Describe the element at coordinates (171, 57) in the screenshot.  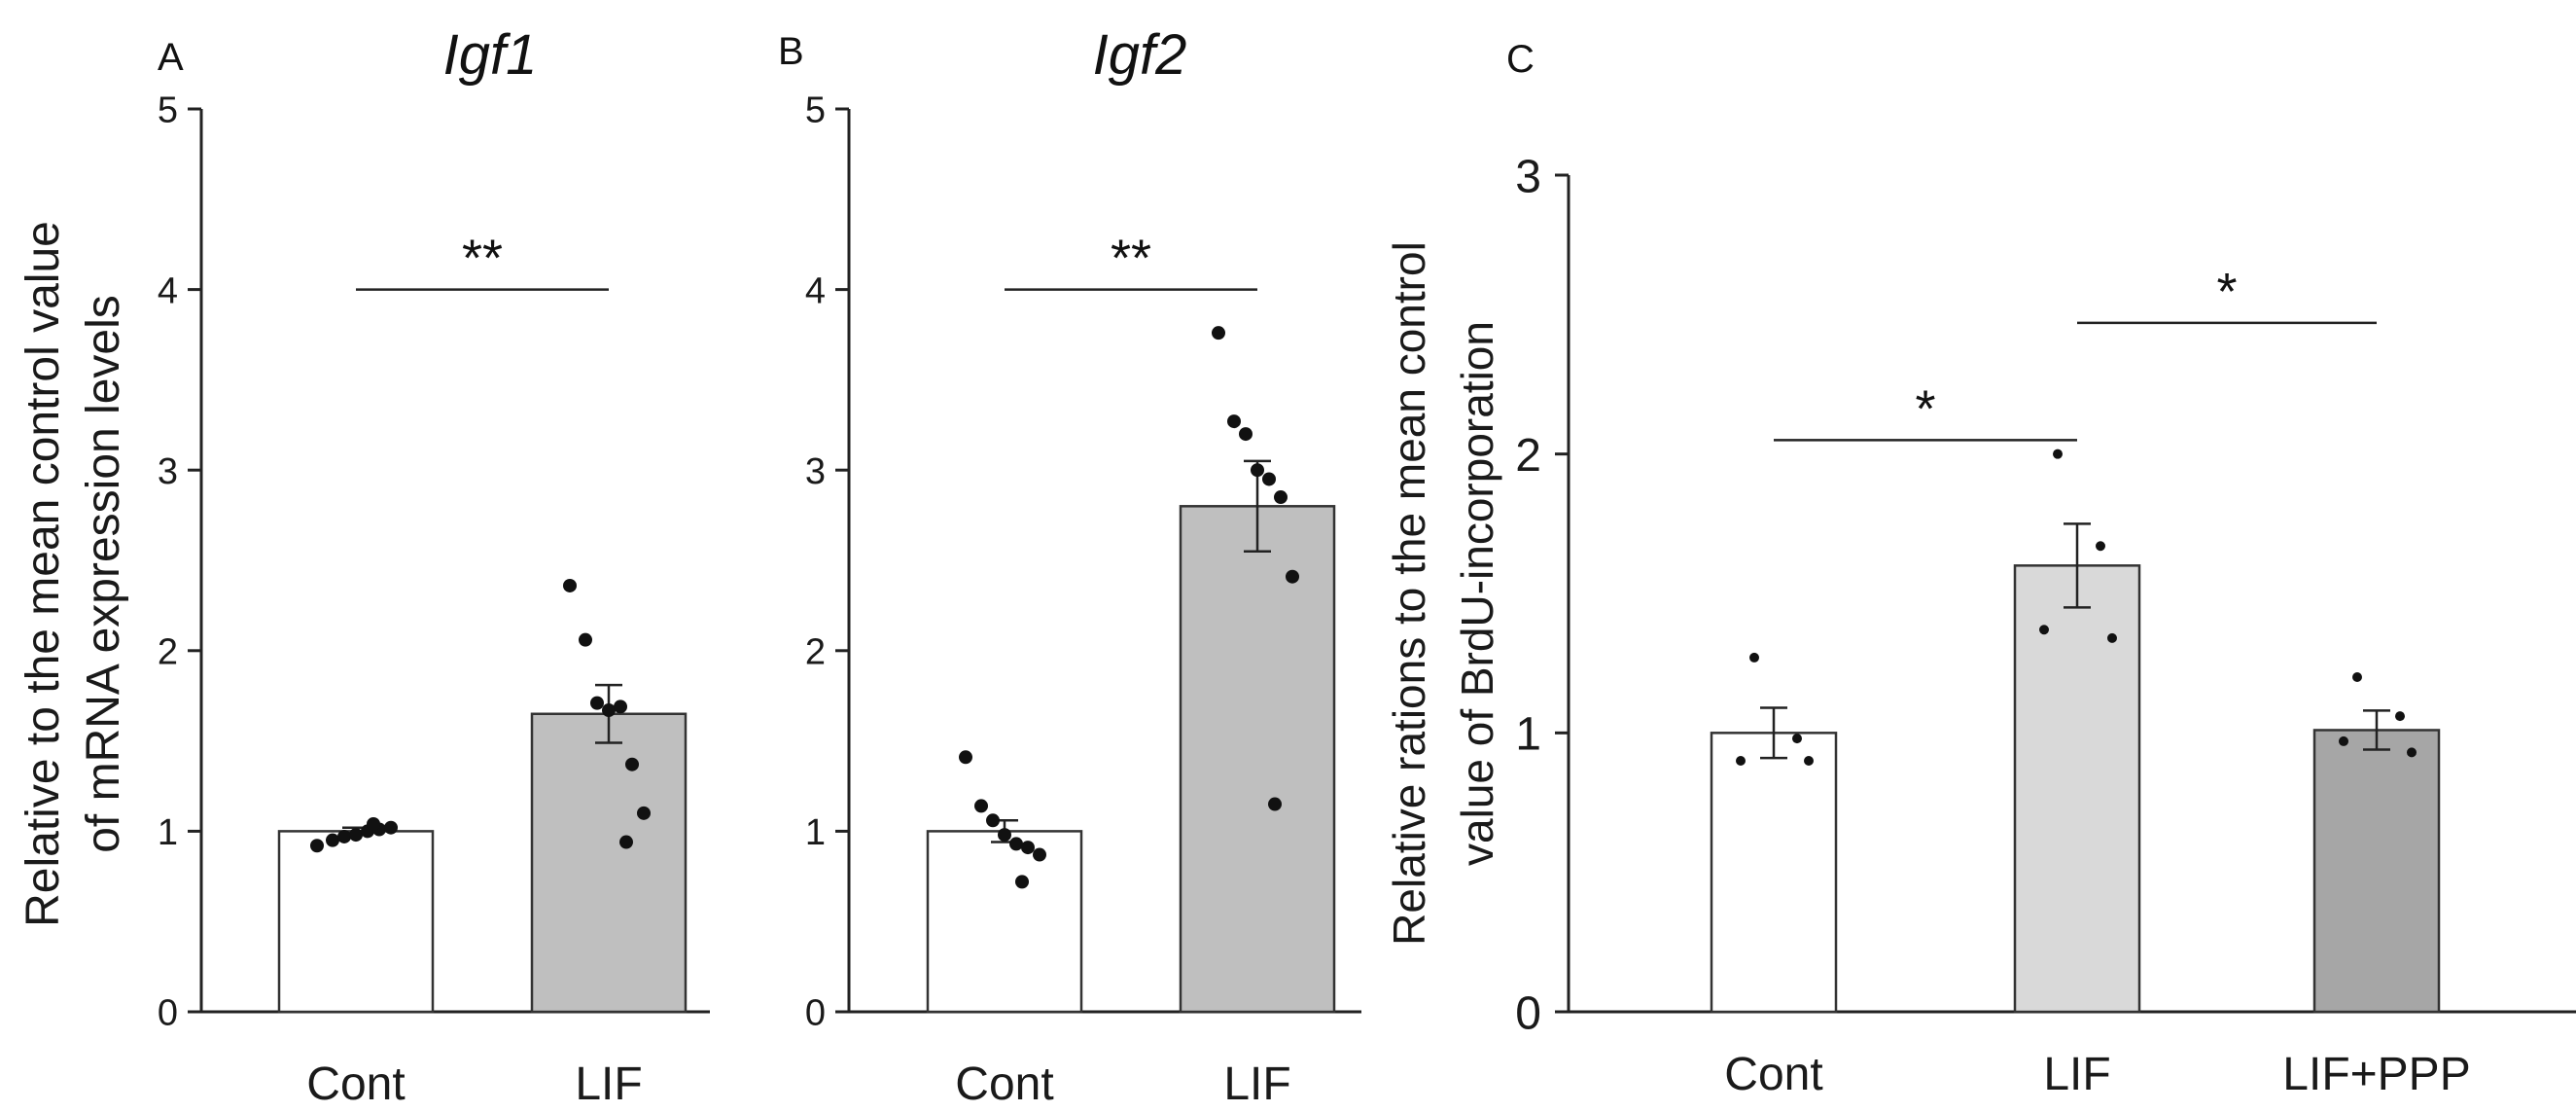
I see `panel-letter-a: A` at that location.